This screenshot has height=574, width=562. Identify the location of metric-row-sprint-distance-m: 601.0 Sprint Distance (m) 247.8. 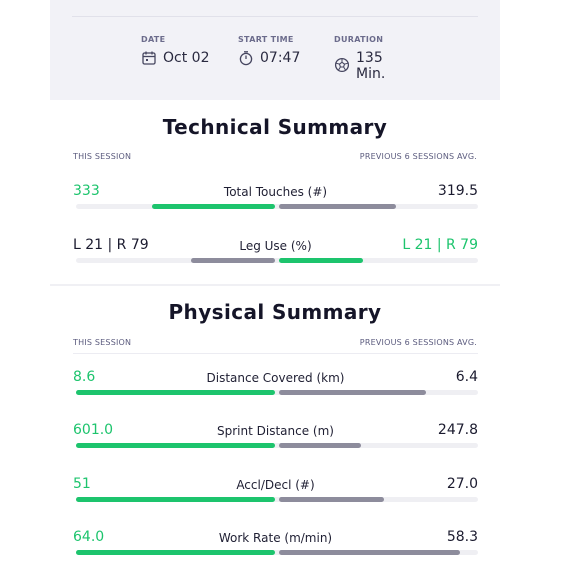
(275, 437).